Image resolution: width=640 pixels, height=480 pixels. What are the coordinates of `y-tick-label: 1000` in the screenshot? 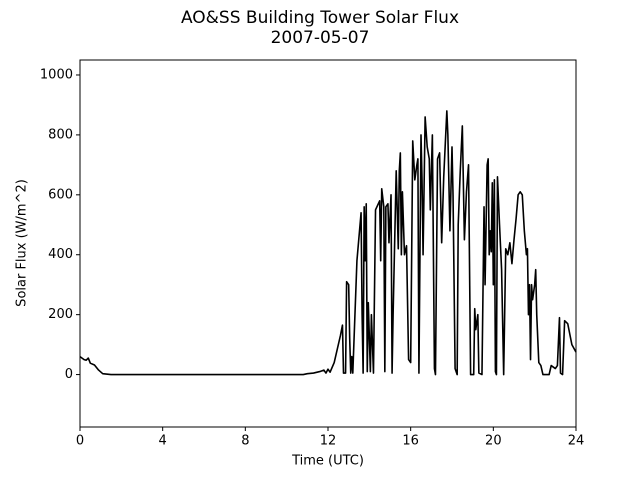 It's located at (56, 74).